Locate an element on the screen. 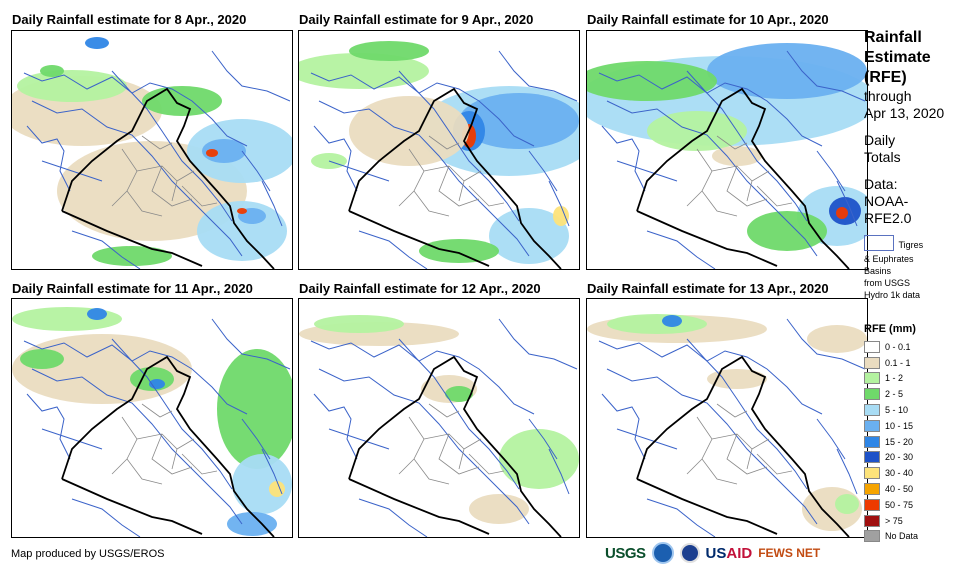 Image resolution: width=967 pixels, height=576 pixels. legend-row: 0.1 - 1 is located at coordinates (914, 363).